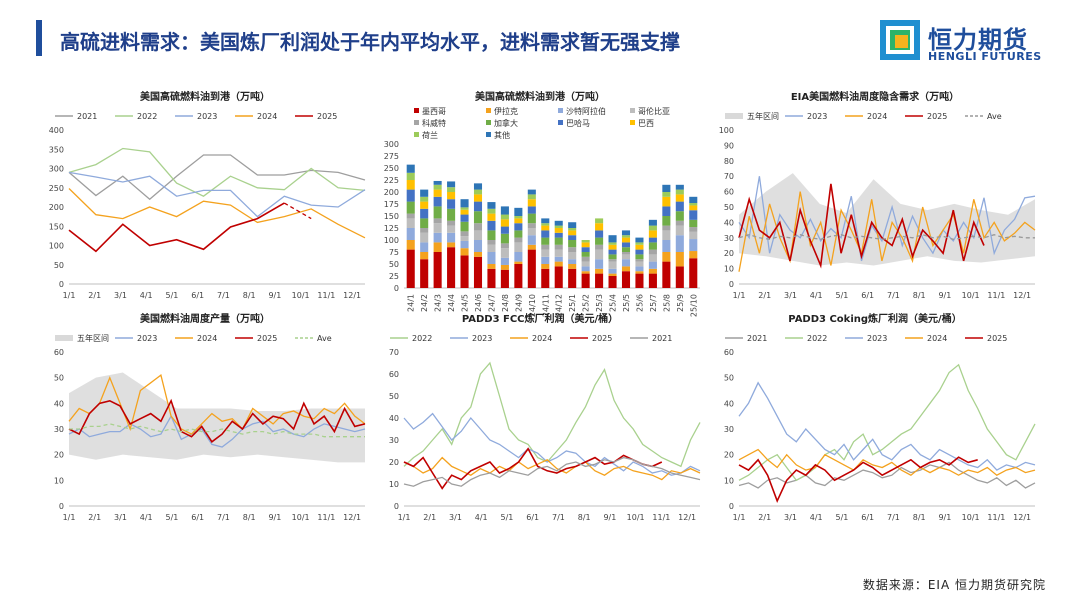 This screenshot has height=608, width=1080. What do you see at coordinates (729, 145) in the screenshot?
I see `y-tick-label: 90` at bounding box center [729, 145].